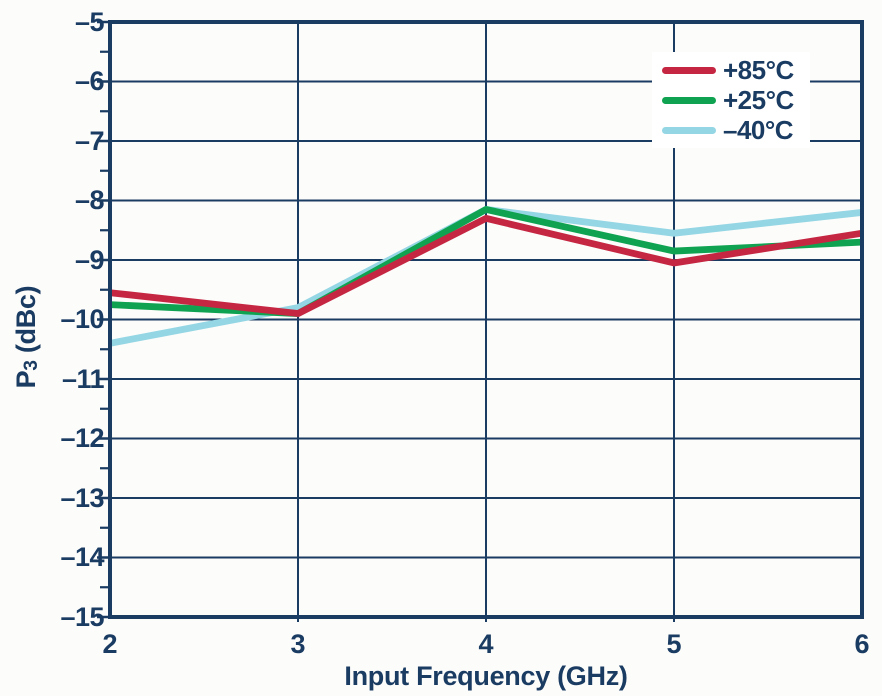 Image resolution: width=882 pixels, height=696 pixels. I want to click on y-tick-label: –6, so click(89, 81).